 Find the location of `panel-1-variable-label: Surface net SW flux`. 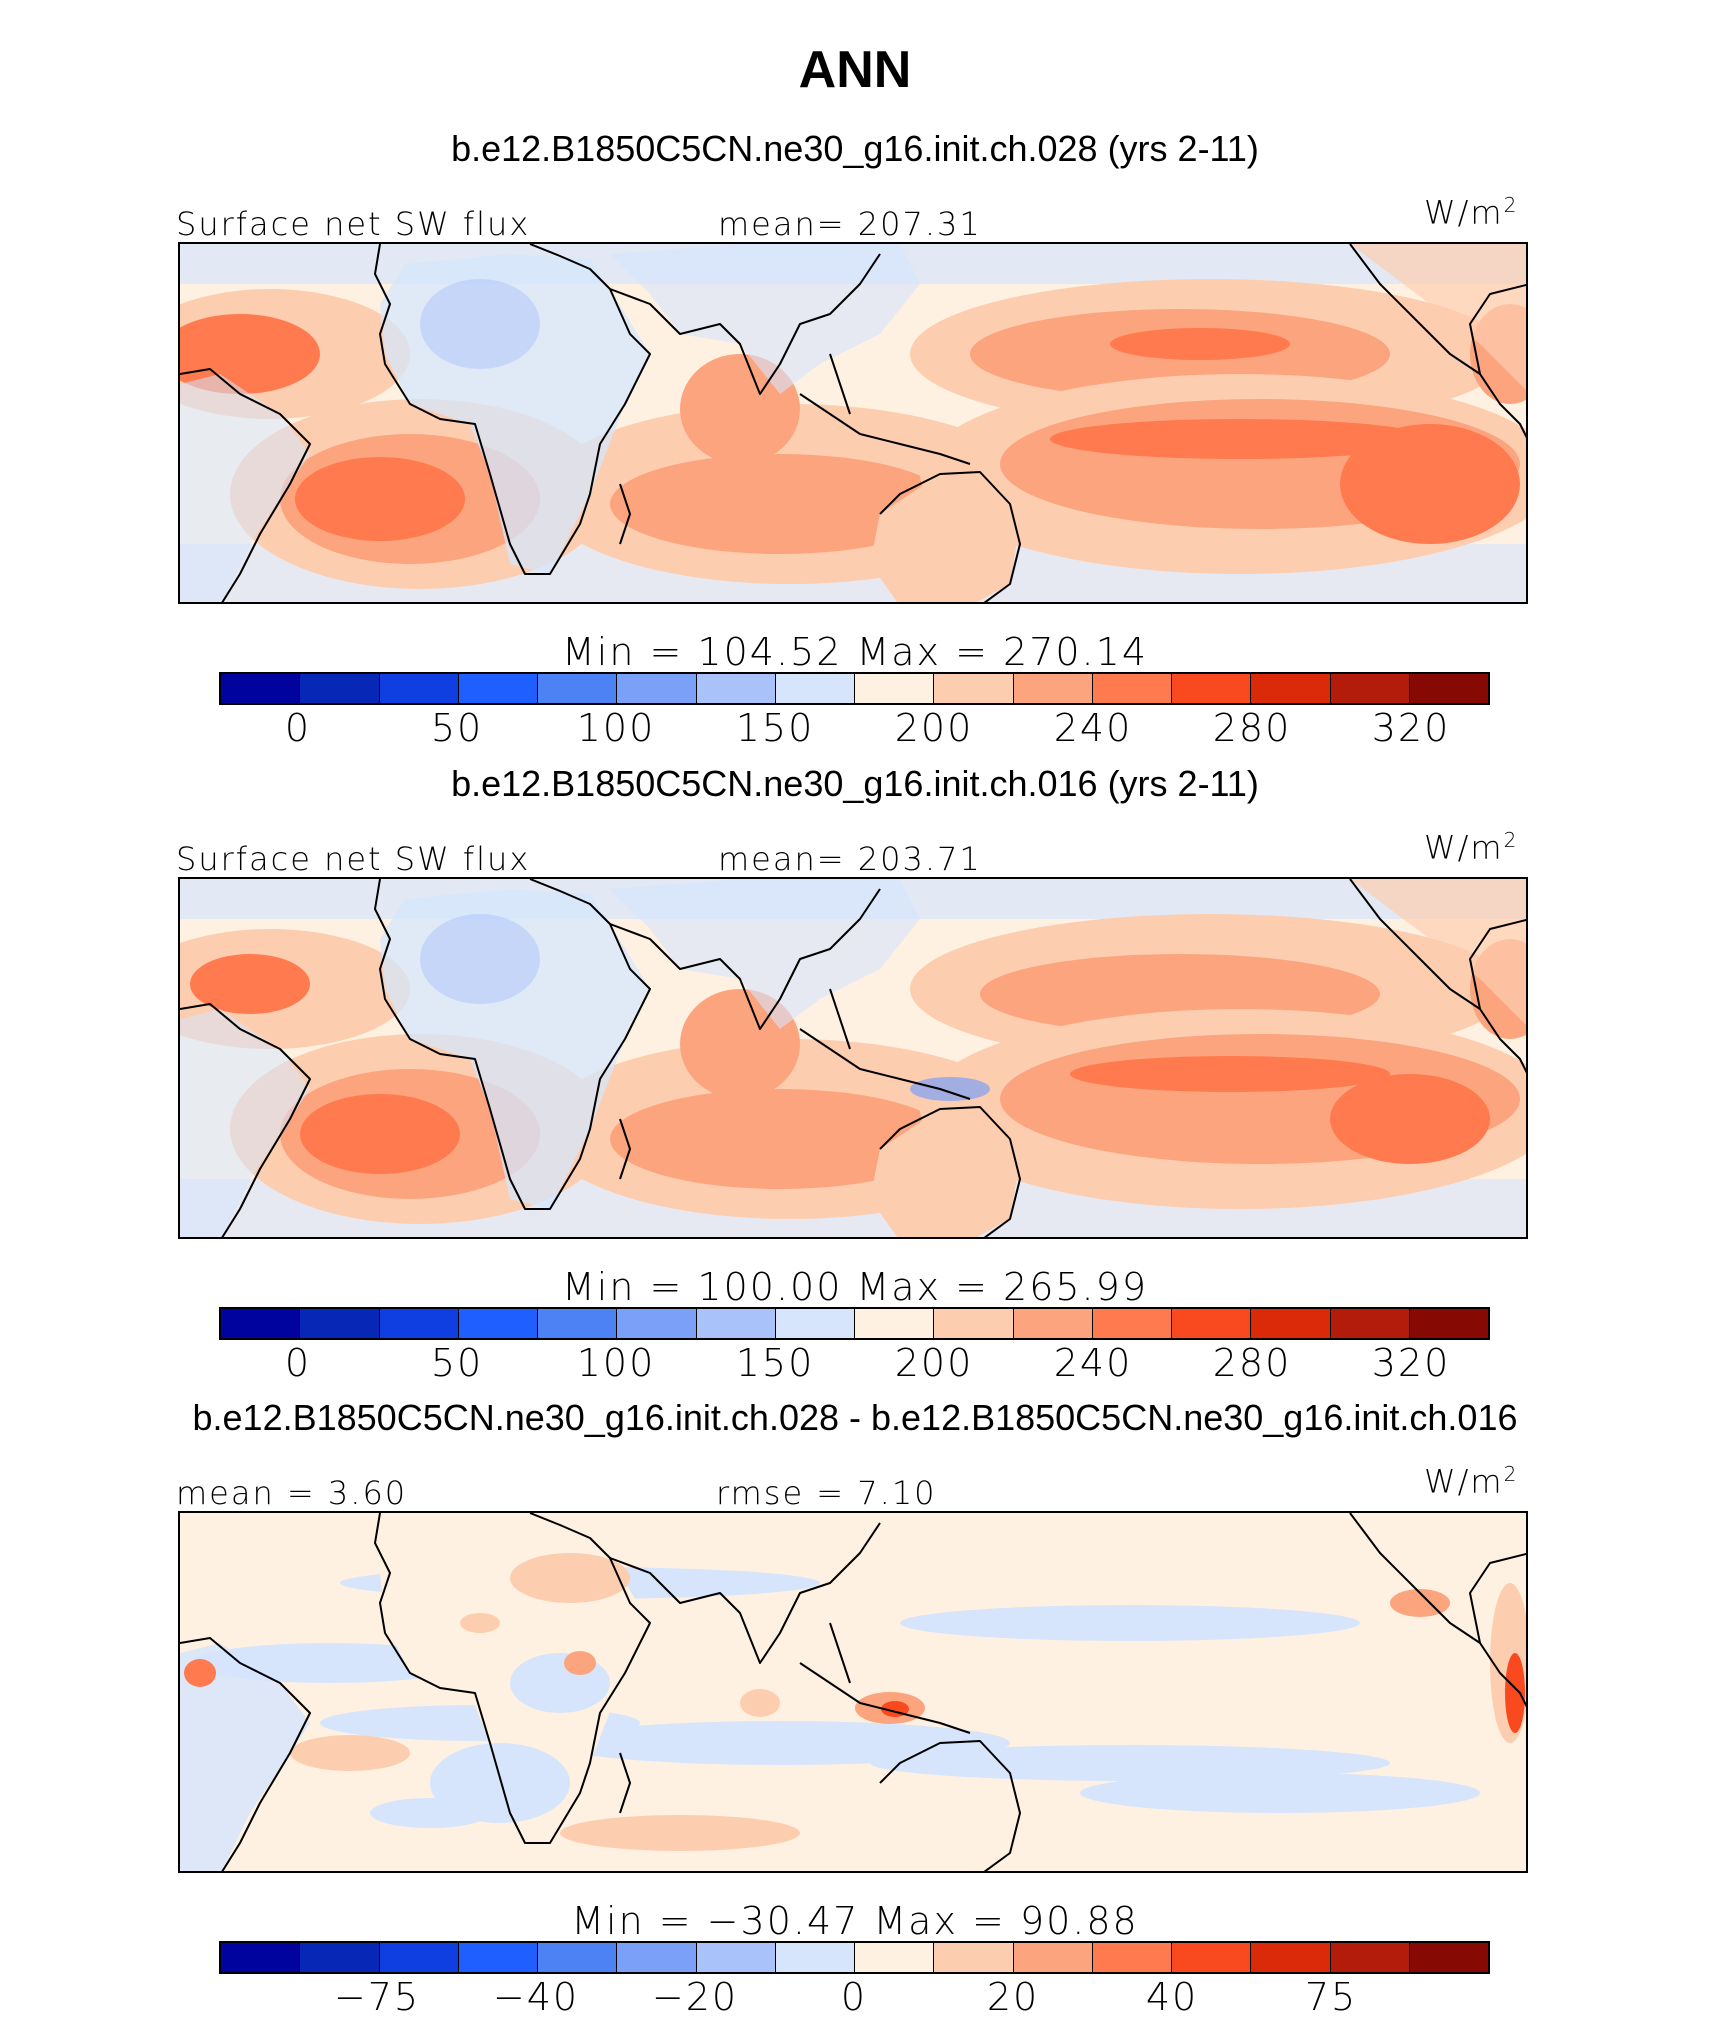

panel-1-variable-label: Surface net SW flux is located at coordinates (353, 224).